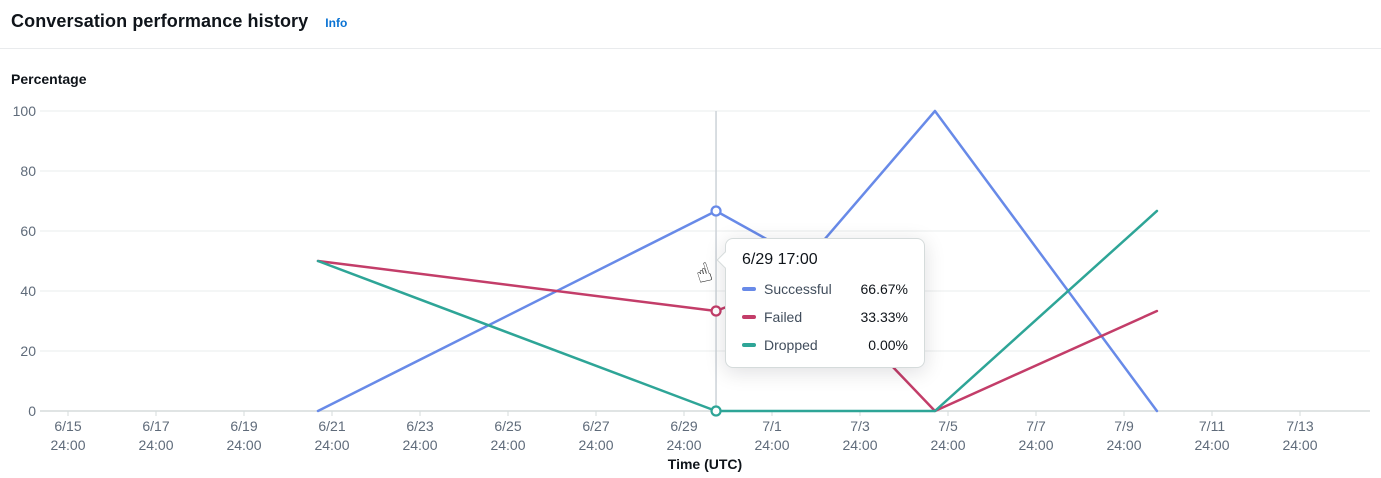  Describe the element at coordinates (1300, 435) in the screenshot. I see `x-tick-label: 7/13 24:00` at that location.